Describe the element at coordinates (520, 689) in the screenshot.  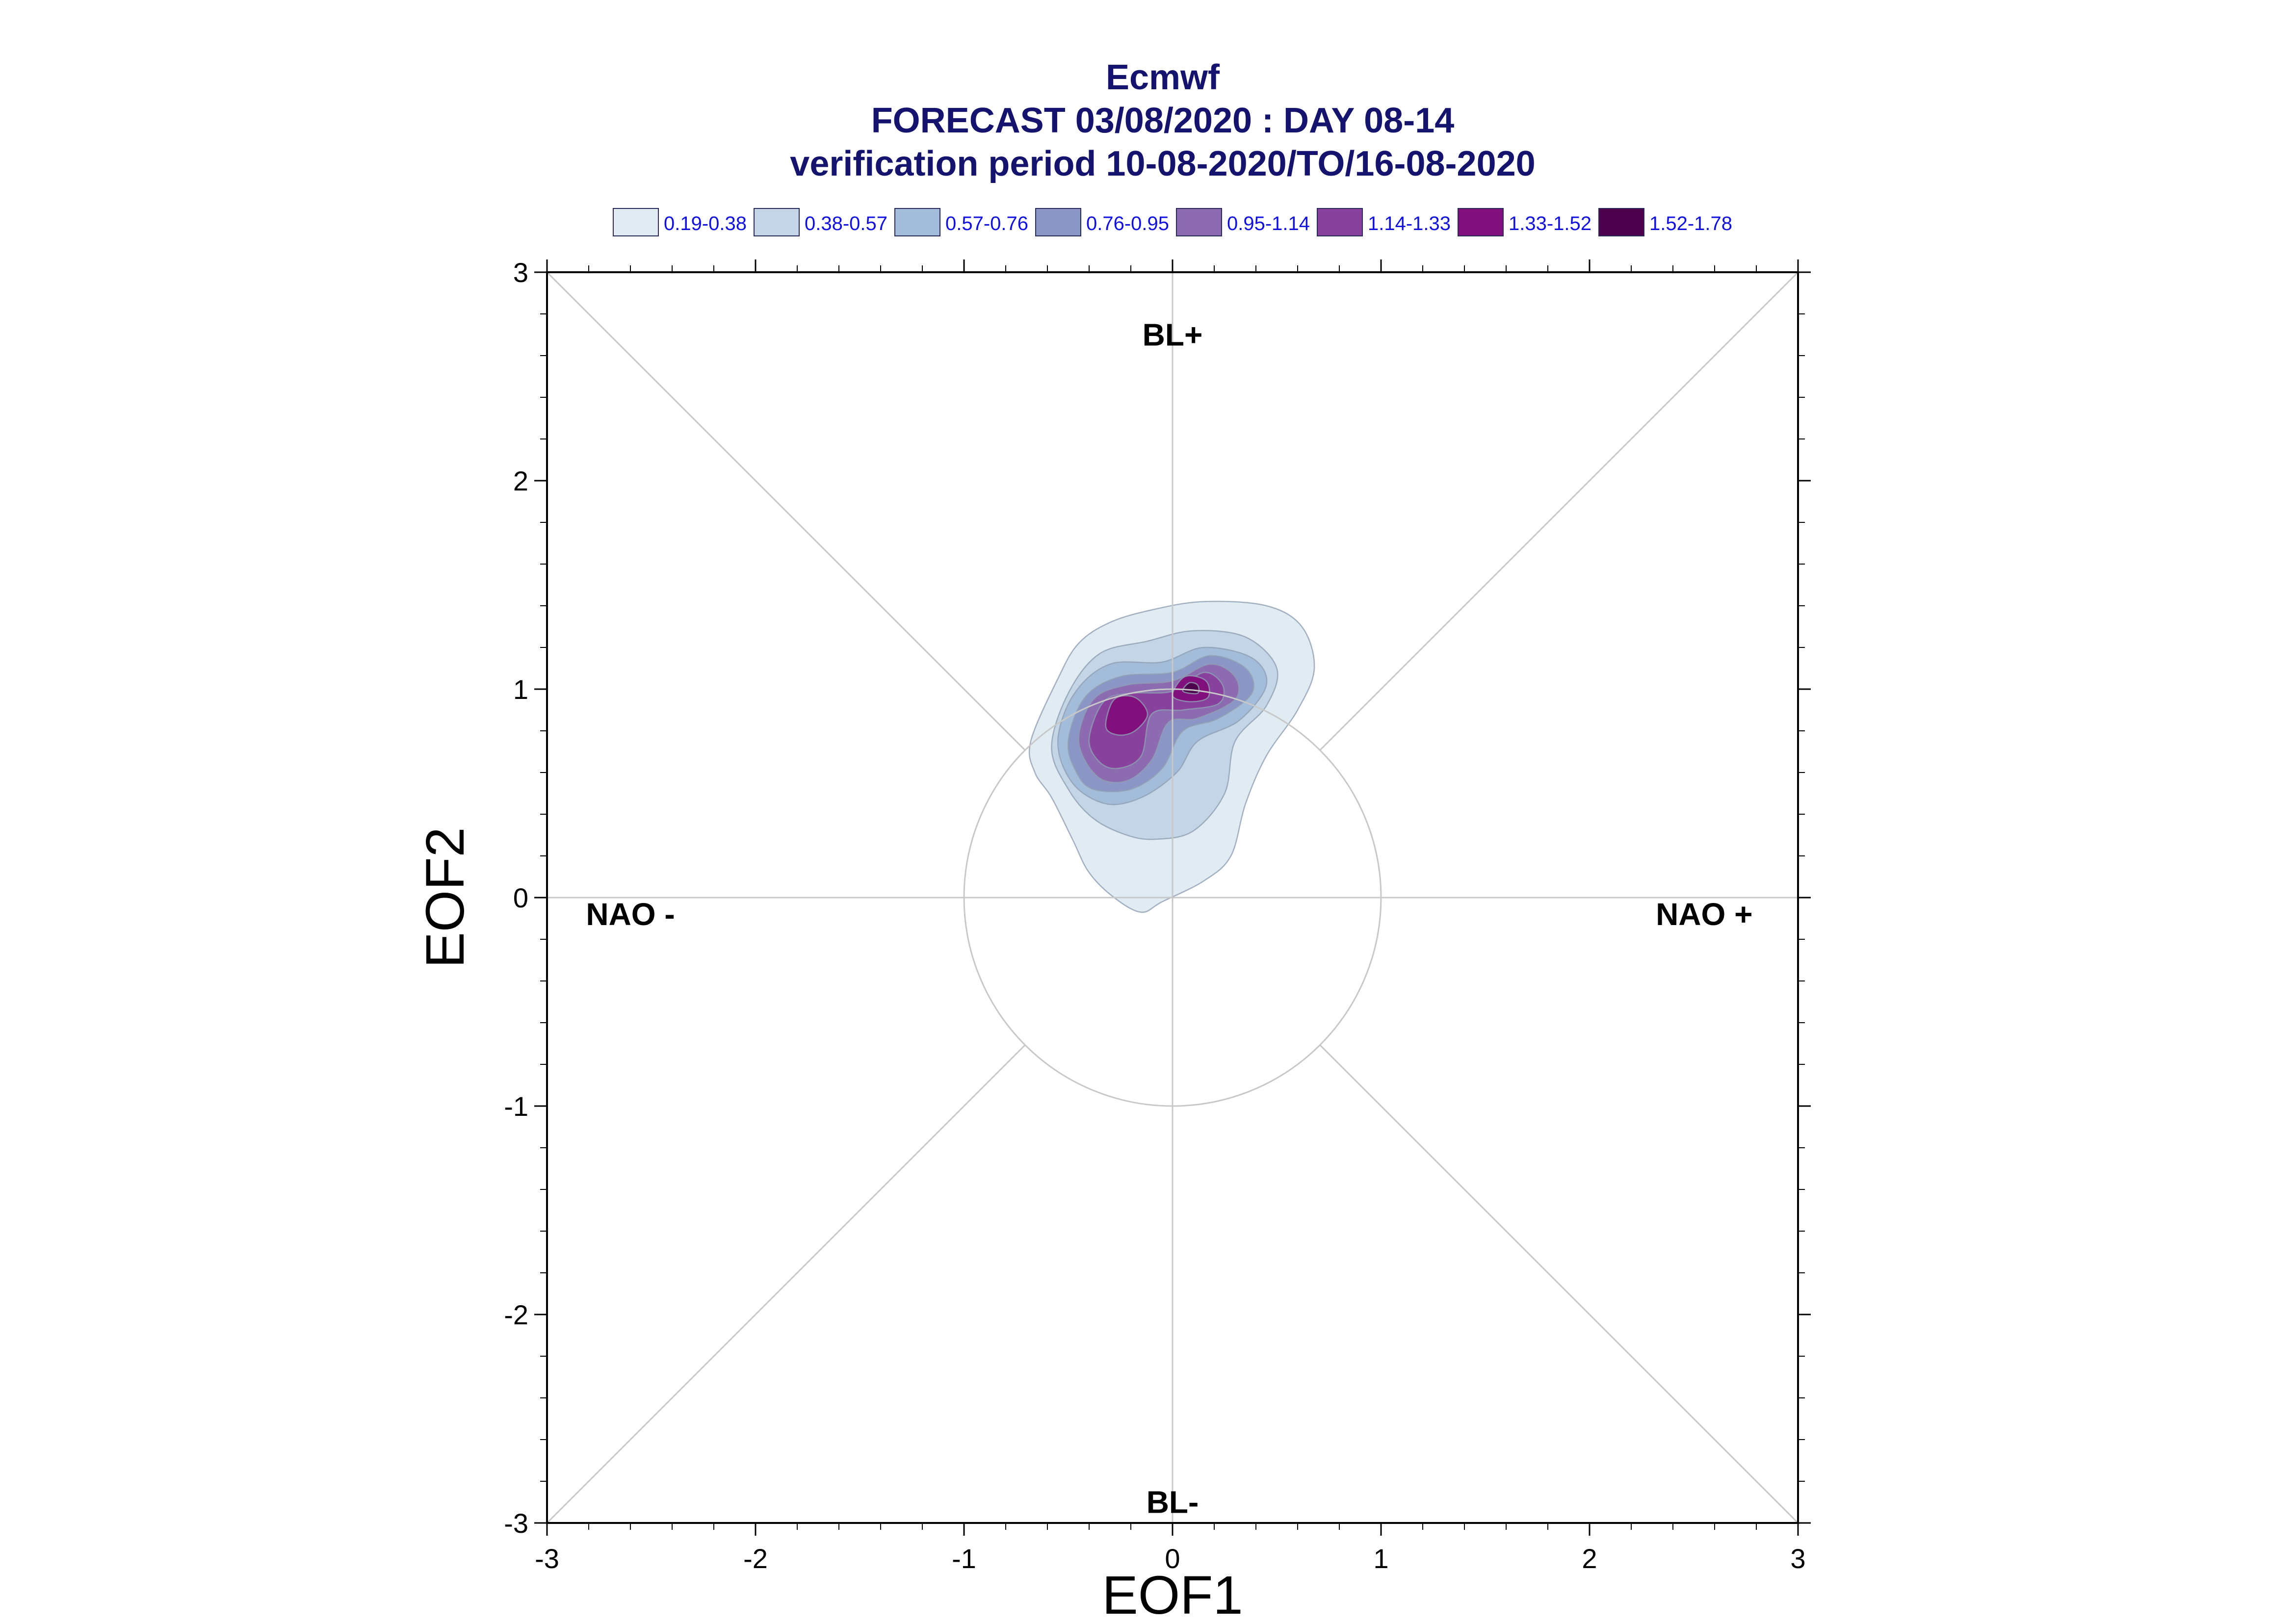
I see `y-tick-label: 1` at that location.